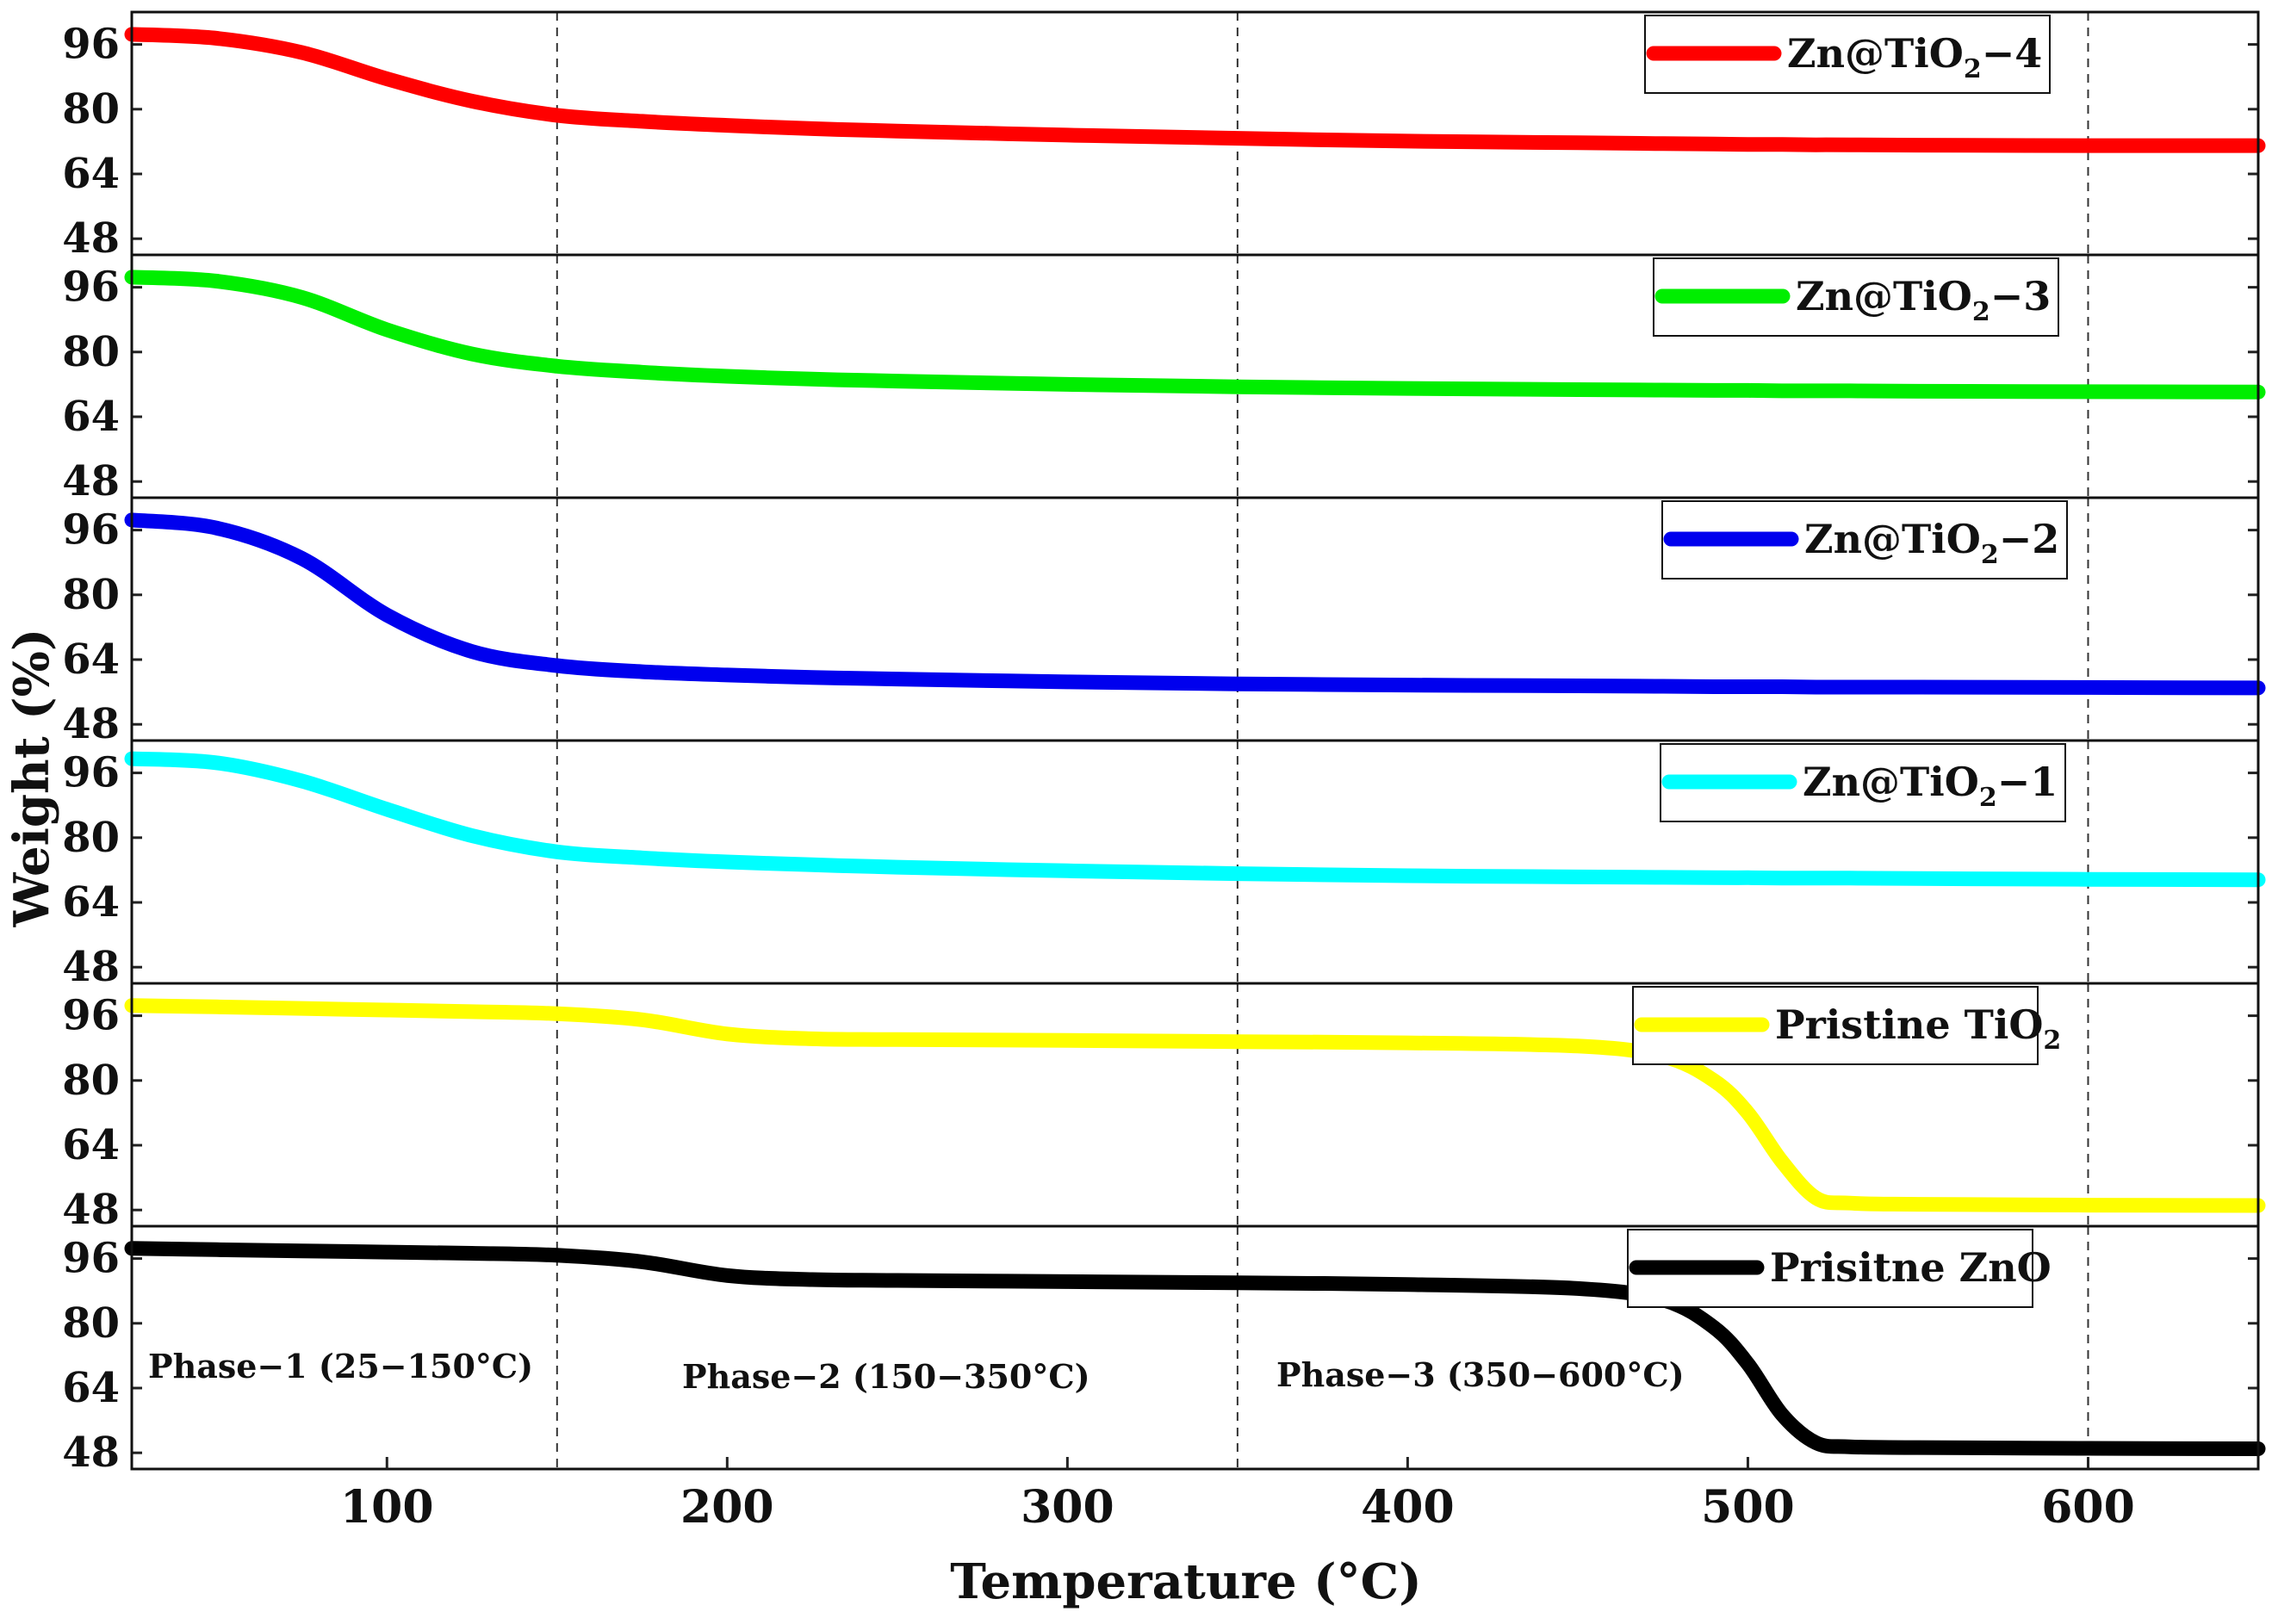 This screenshot has height=1624, width=2272. I want to click on legend: Pristine TiO2, so click(1847, 1025).